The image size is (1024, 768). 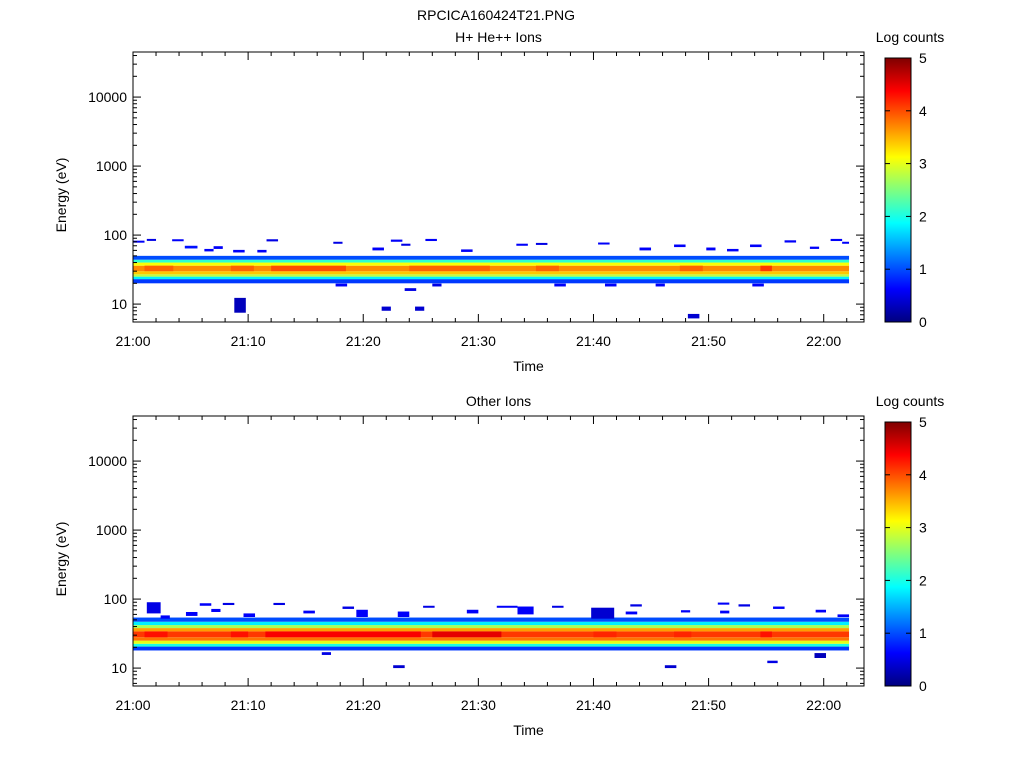 I want to click on colorbar-tick-label: 4, so click(x=923, y=475).